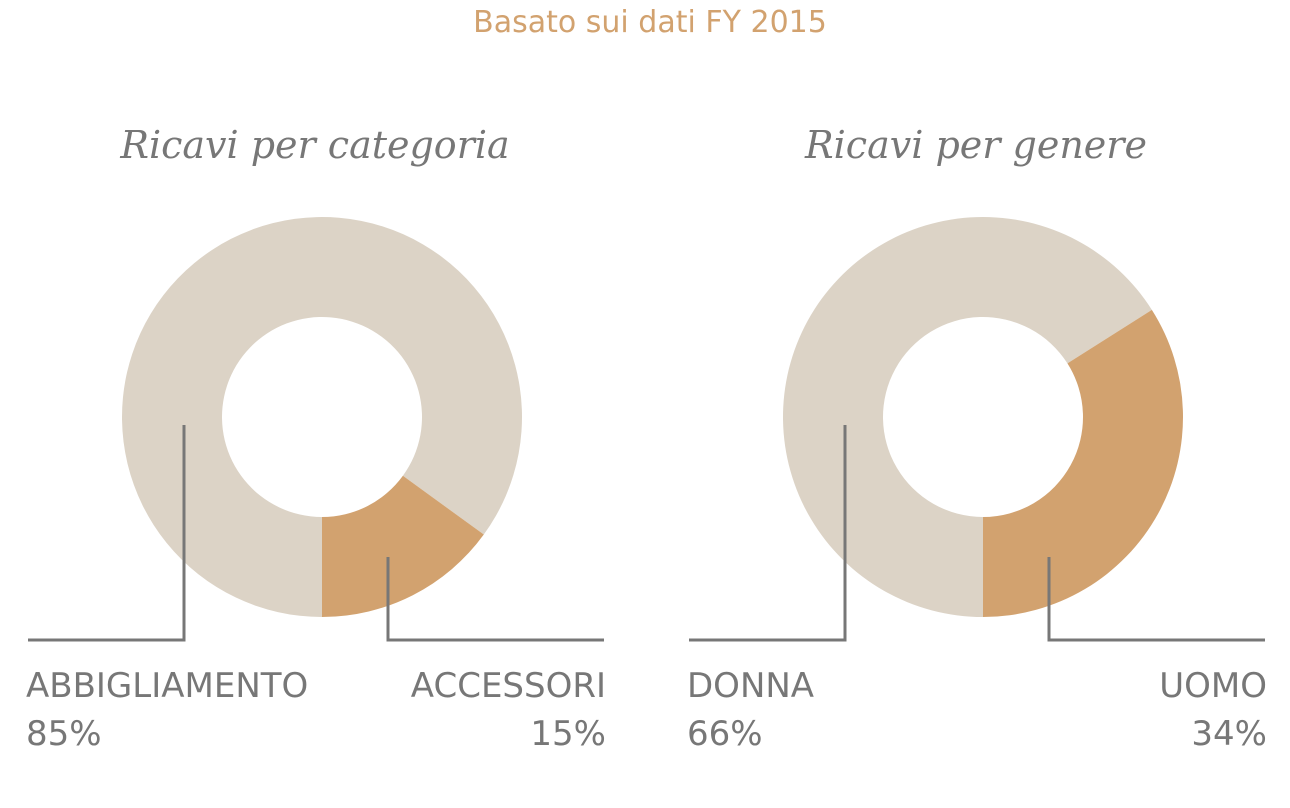 The image size is (1290, 808). I want to click on chart-title: Ricavi per categoria, so click(314, 145).